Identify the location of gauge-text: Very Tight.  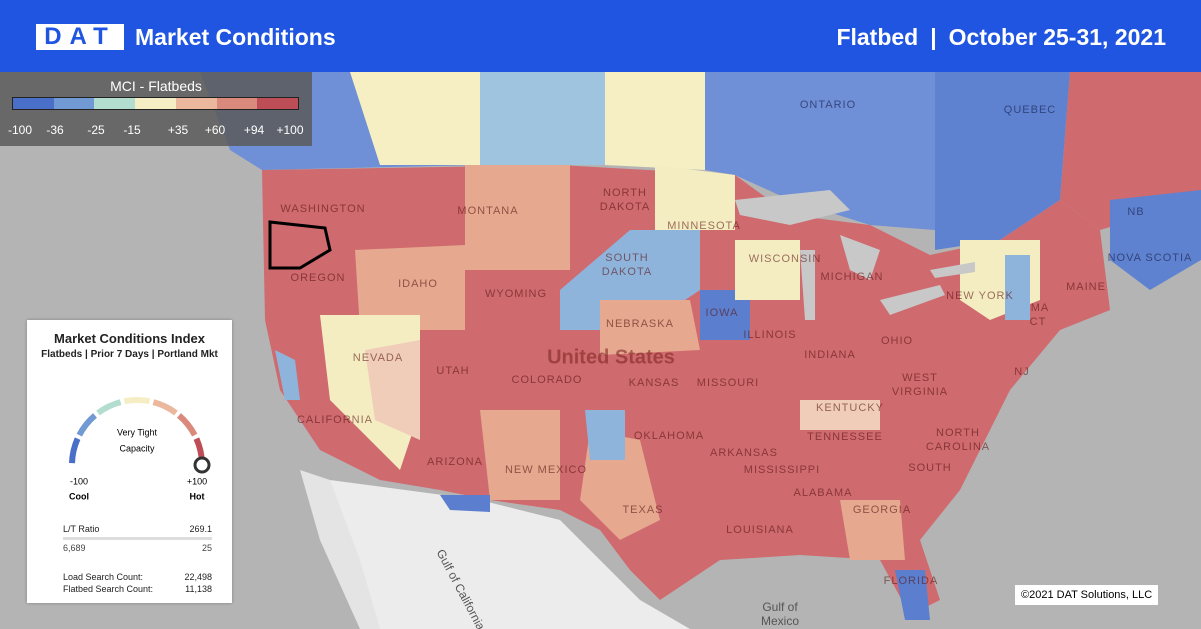
(137, 432).